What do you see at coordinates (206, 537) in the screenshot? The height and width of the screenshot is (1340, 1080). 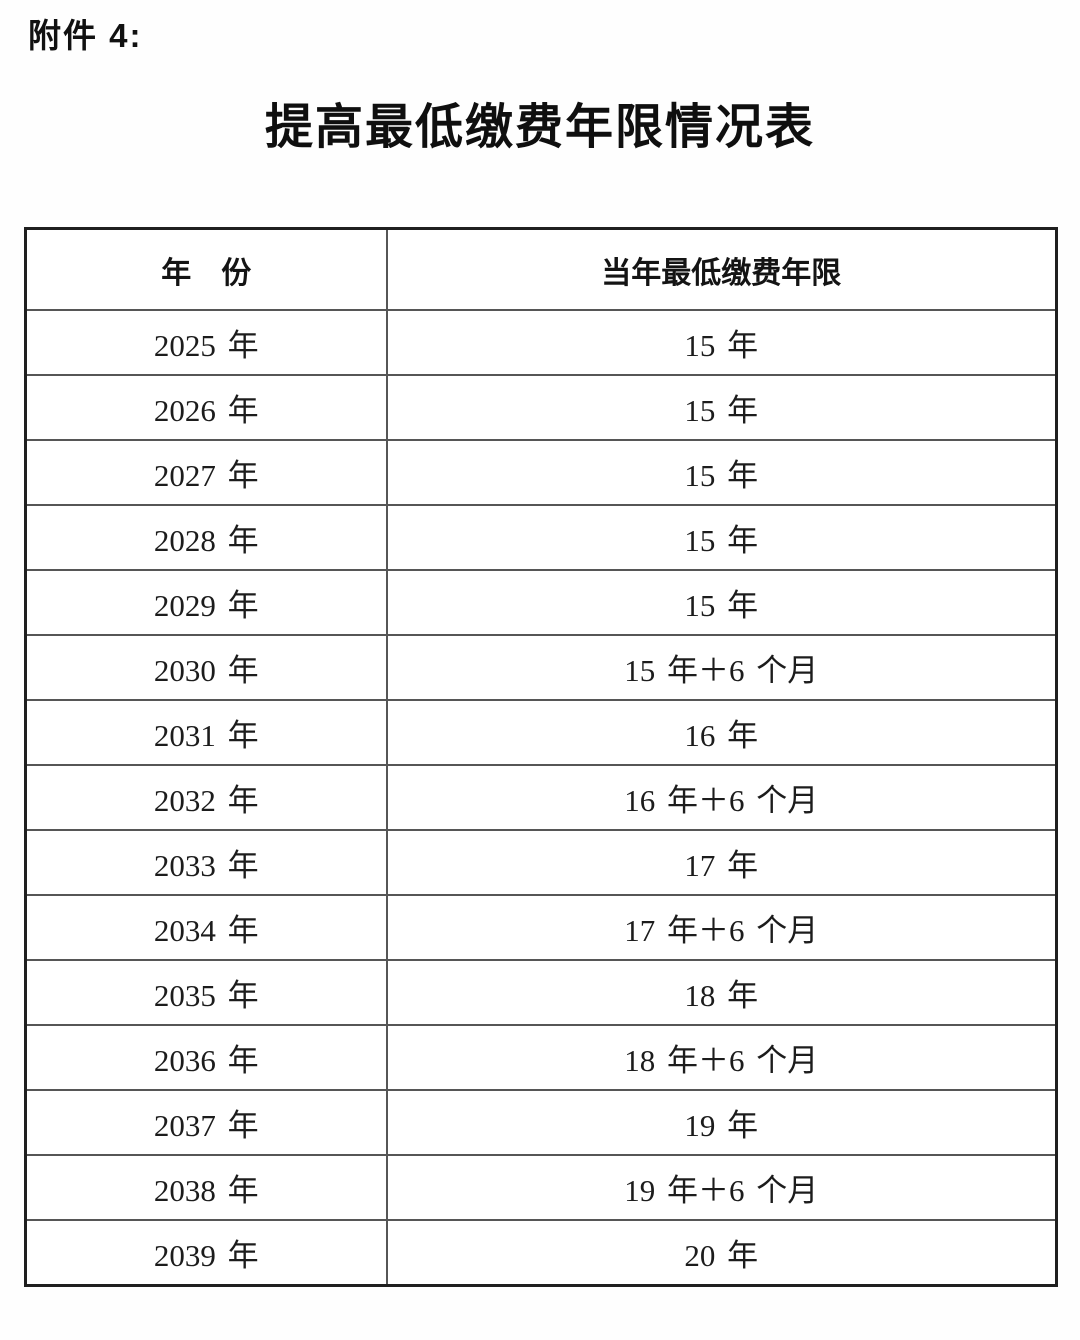 I see `year-cell: 2028 年` at bounding box center [206, 537].